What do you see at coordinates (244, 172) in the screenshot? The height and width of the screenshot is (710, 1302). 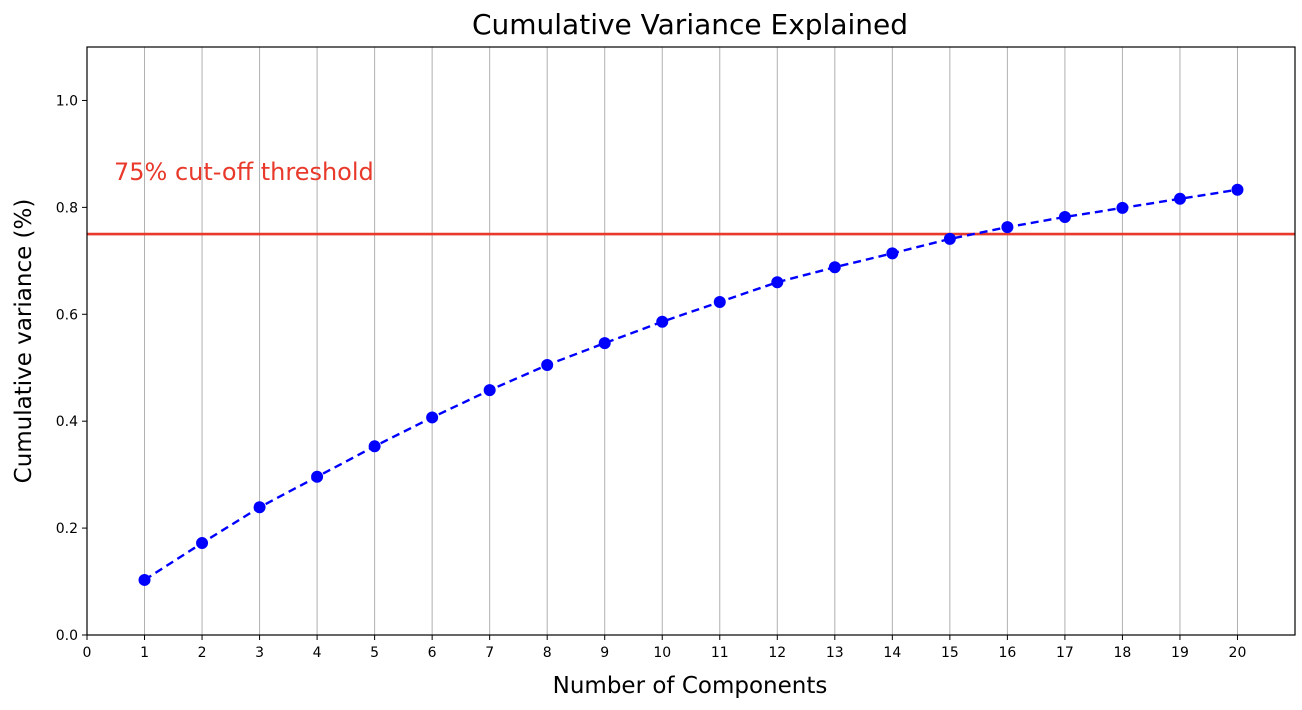 I see `threshold-annotation: 75% cut-off threshold` at bounding box center [244, 172].